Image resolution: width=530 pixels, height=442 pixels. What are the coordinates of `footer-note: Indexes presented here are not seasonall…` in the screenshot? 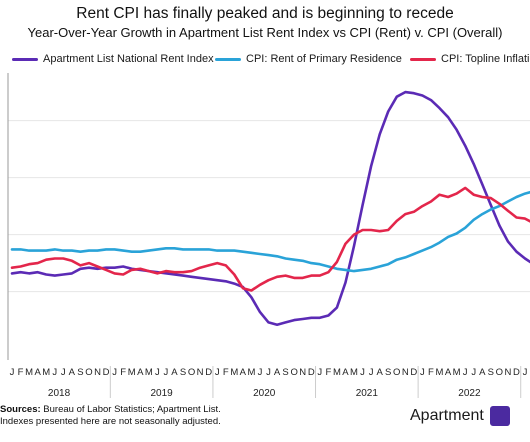 It's located at (110, 421).